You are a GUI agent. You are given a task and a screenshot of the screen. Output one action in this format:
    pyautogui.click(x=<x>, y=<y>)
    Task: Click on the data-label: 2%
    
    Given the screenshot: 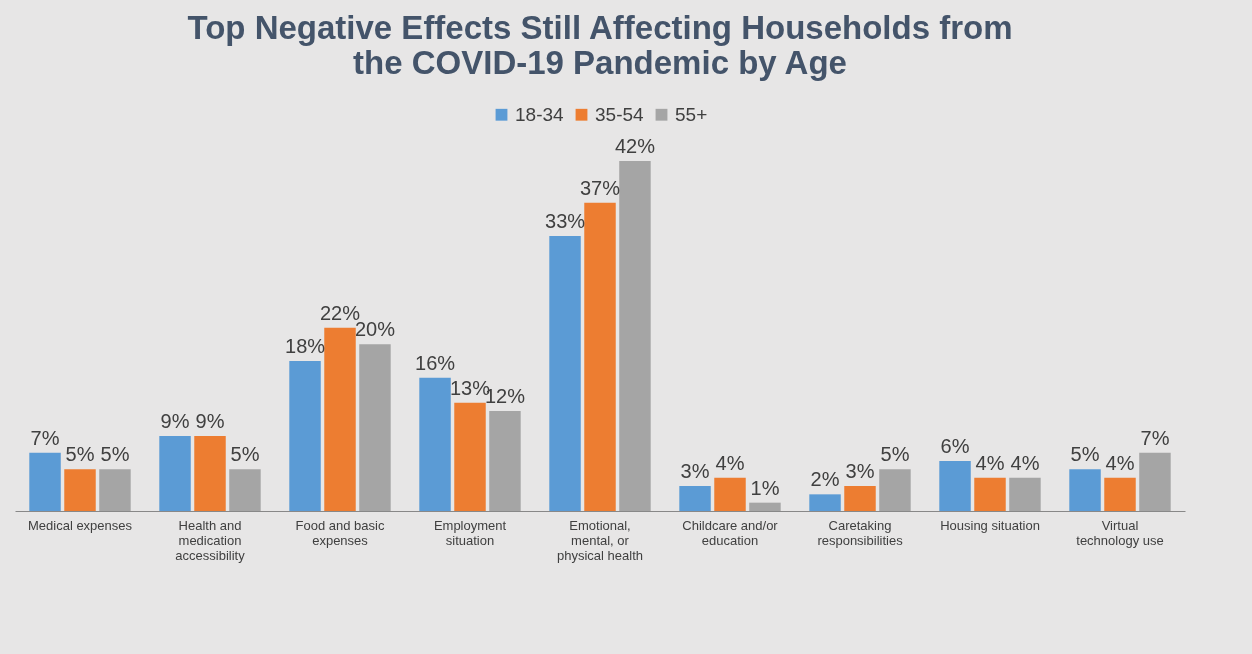 What is the action you would take?
    pyautogui.click(x=825, y=479)
    